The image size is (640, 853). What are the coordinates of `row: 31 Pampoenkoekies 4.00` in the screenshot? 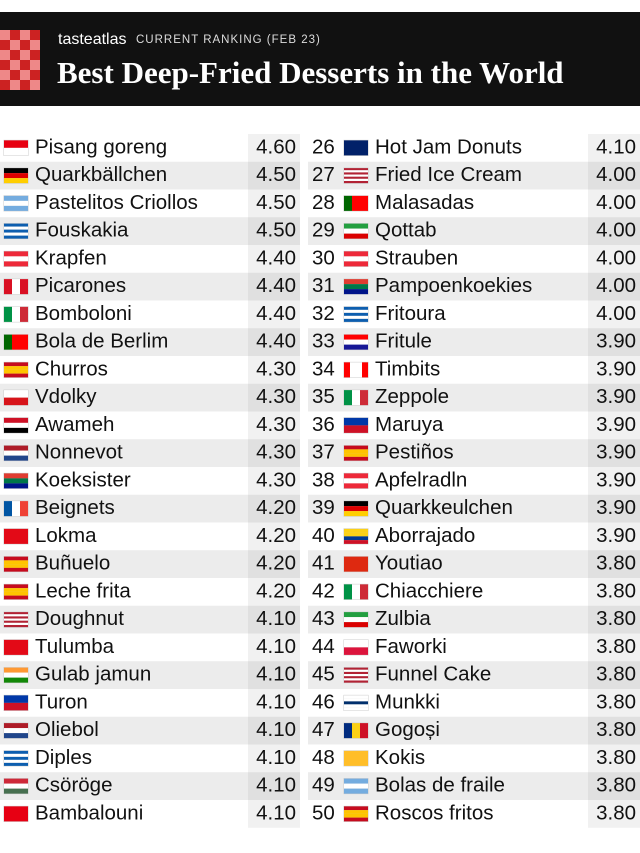 It's located at (474, 286).